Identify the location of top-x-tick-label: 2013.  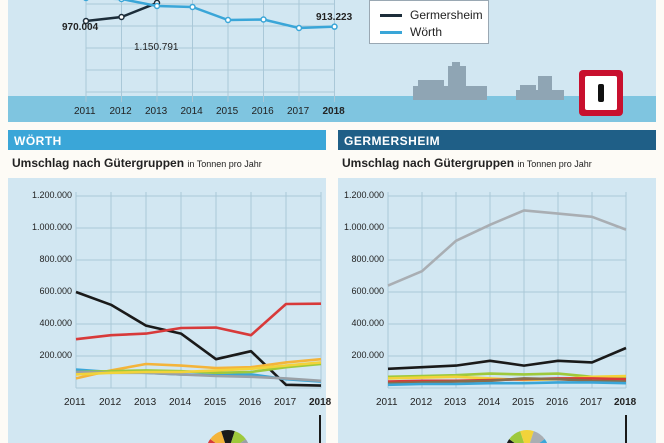
(156, 111).